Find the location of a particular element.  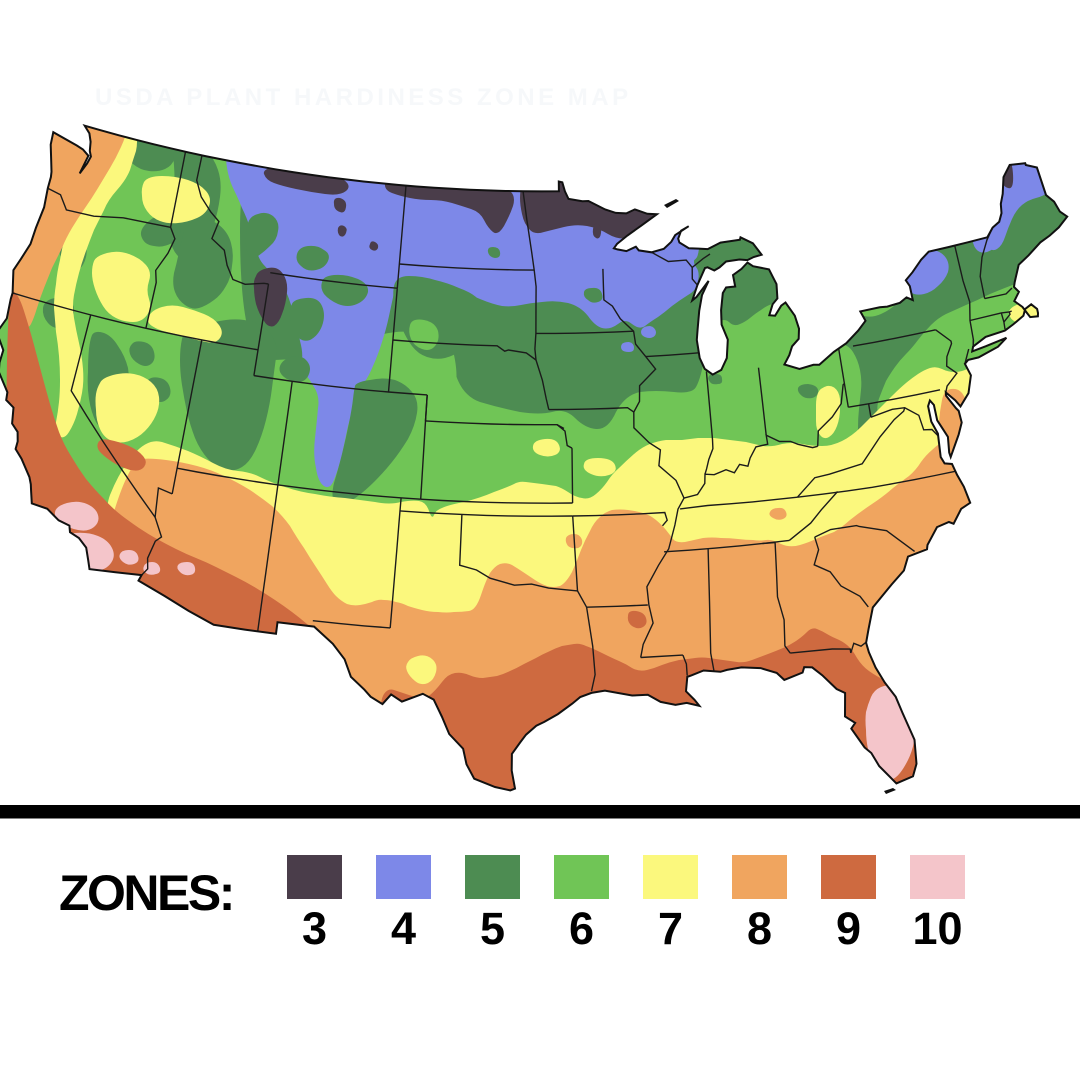

svg-text: 5 is located at coordinates (492, 928).